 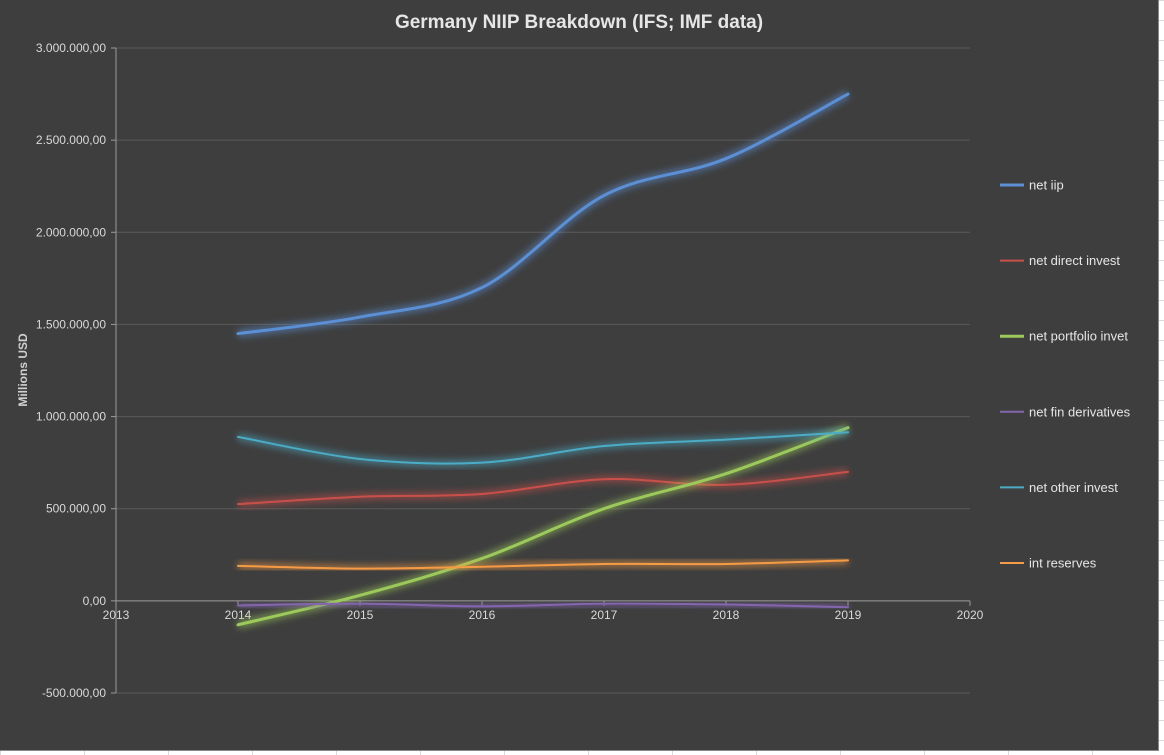 What do you see at coordinates (71, 140) in the screenshot?
I see `y-tick-label: 2.500.000,00` at bounding box center [71, 140].